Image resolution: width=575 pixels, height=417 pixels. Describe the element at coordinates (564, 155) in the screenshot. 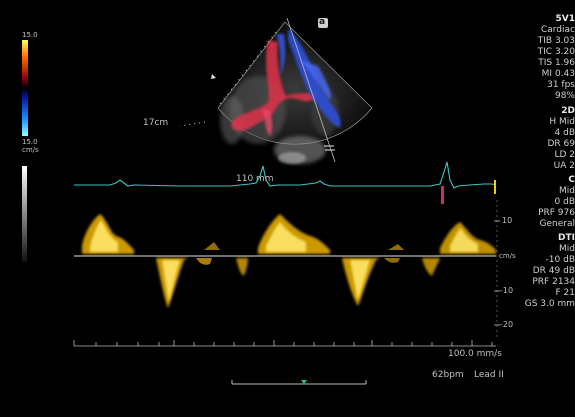

I see `mode-2d-ld: LD 2` at that location.